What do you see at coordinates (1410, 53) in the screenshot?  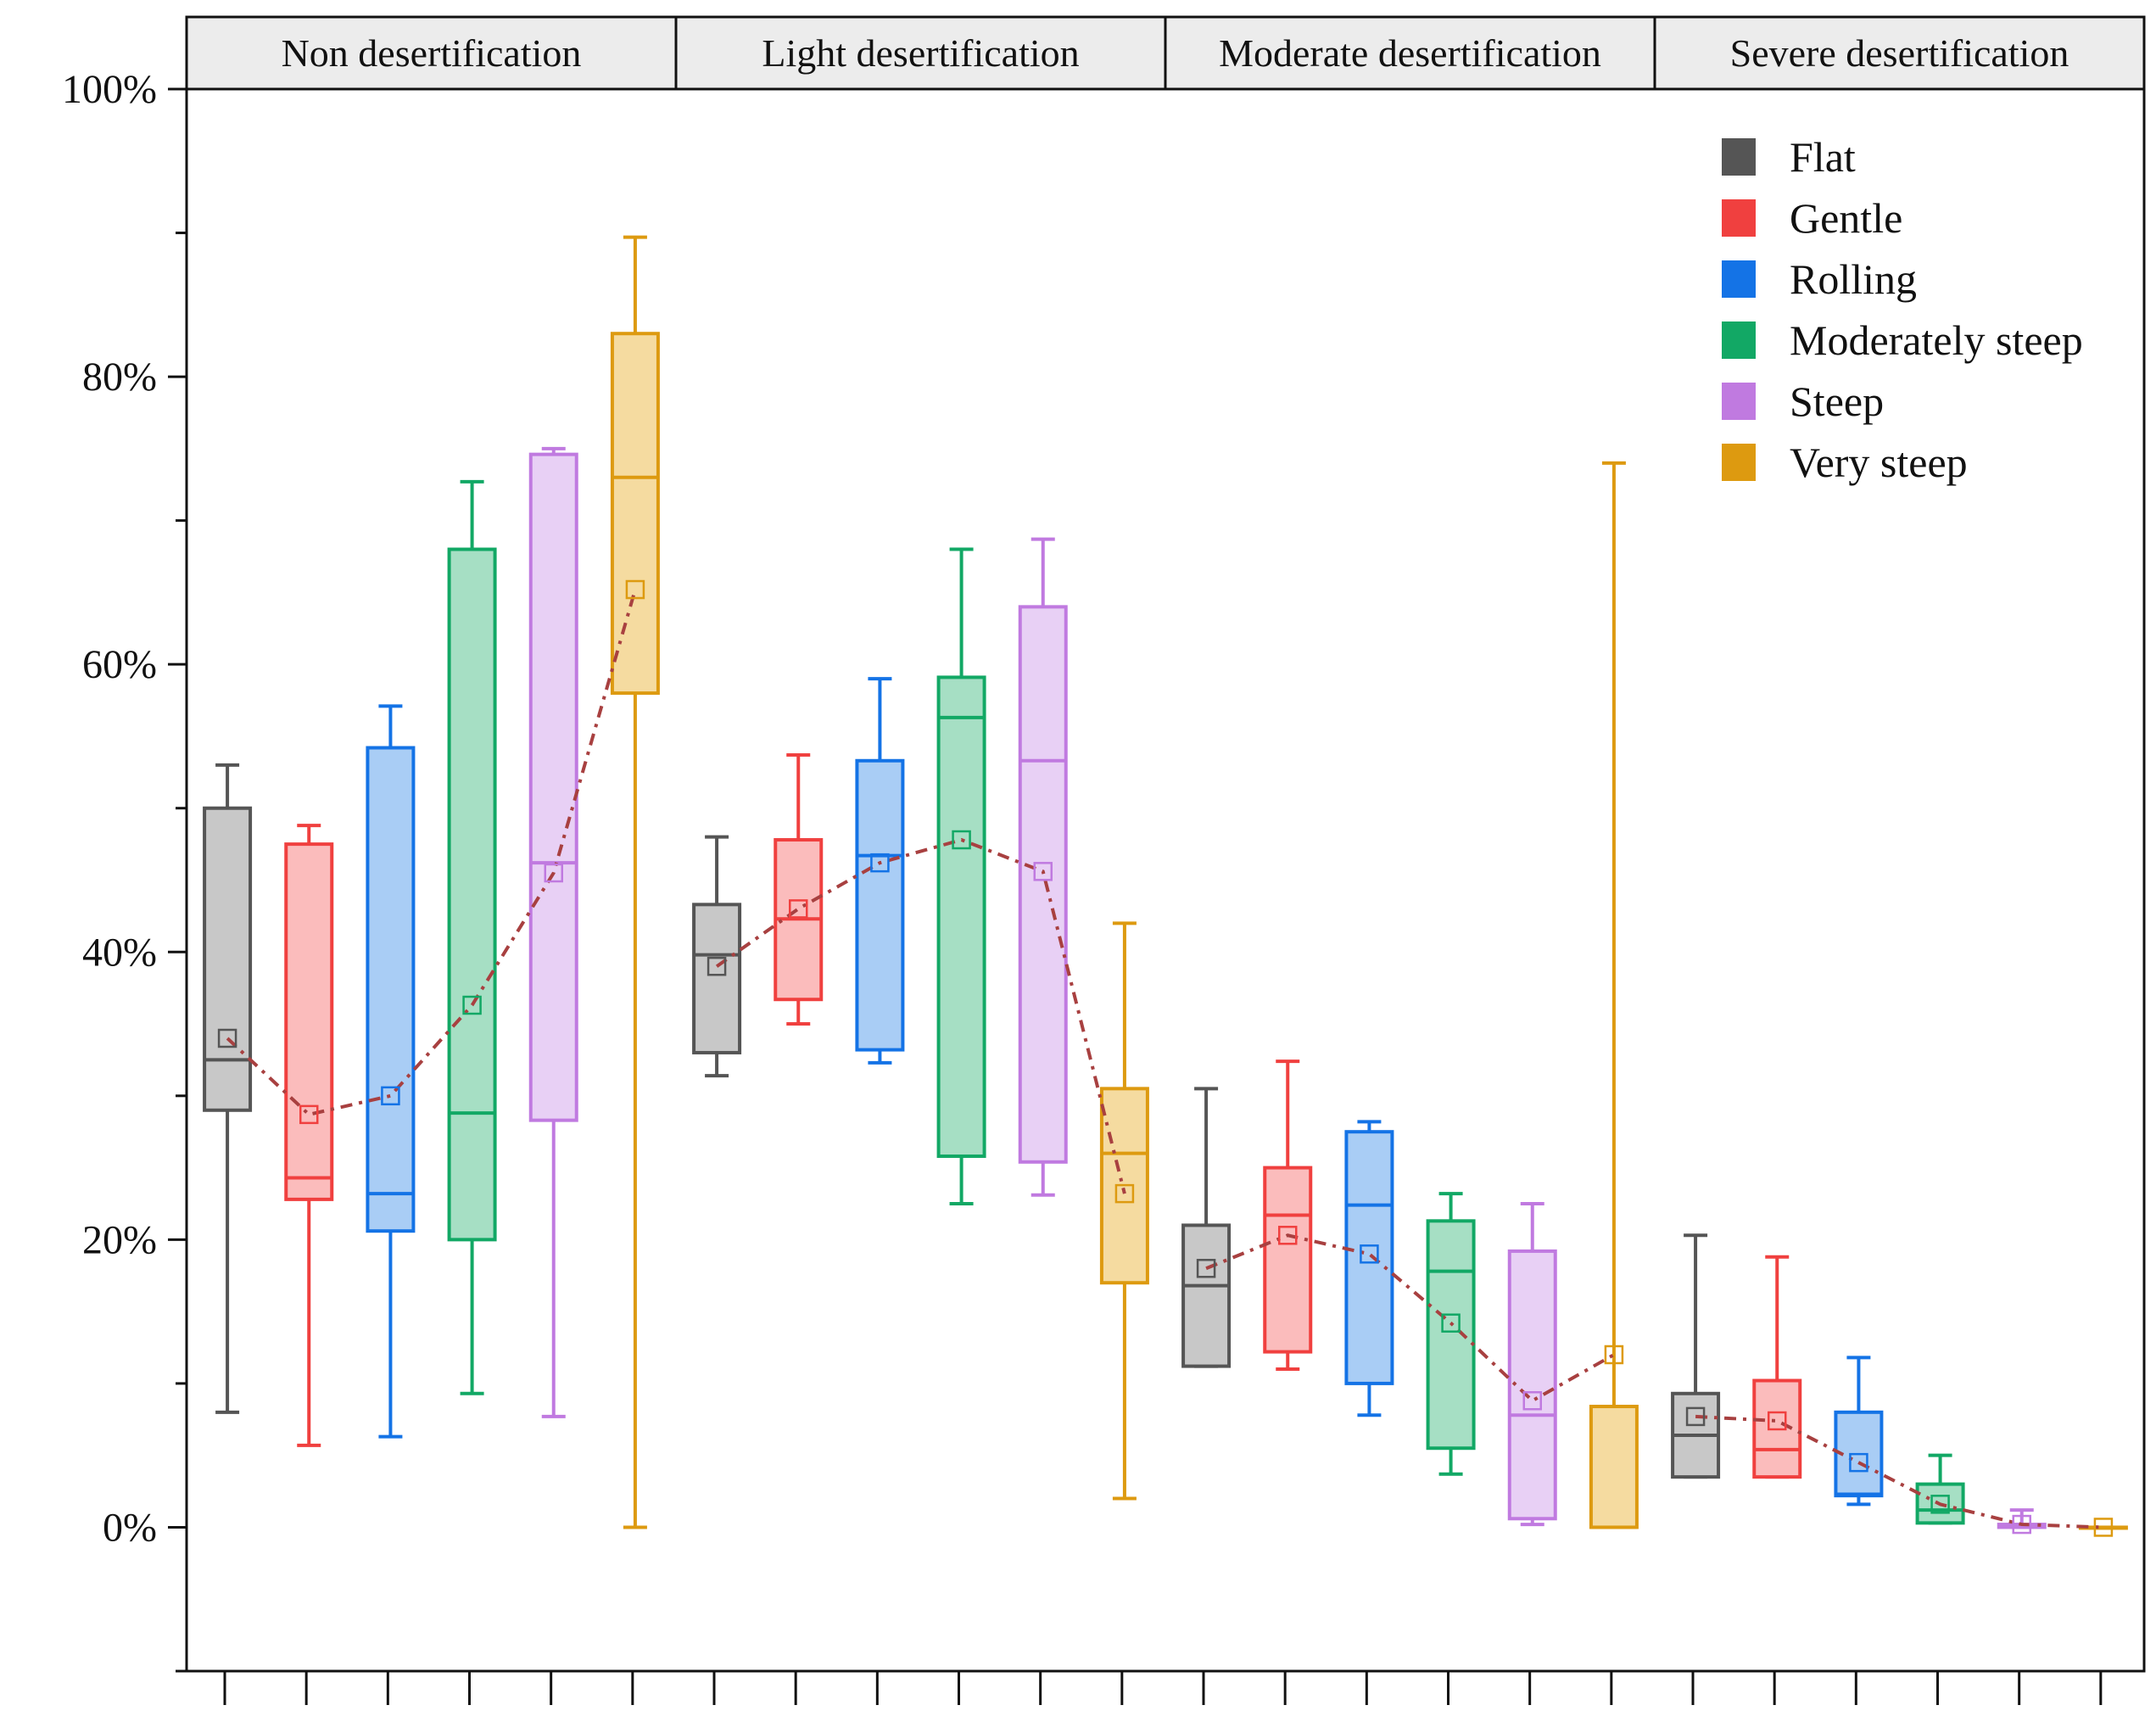 I see `group-header-label: Moderate desertification` at bounding box center [1410, 53].